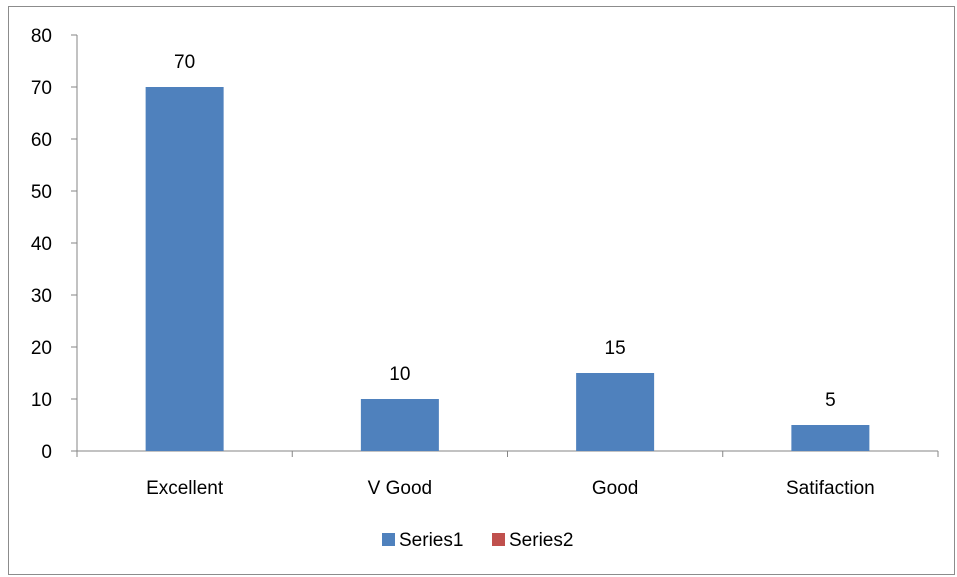  I want to click on legend: Series1 Series2, so click(477, 540).